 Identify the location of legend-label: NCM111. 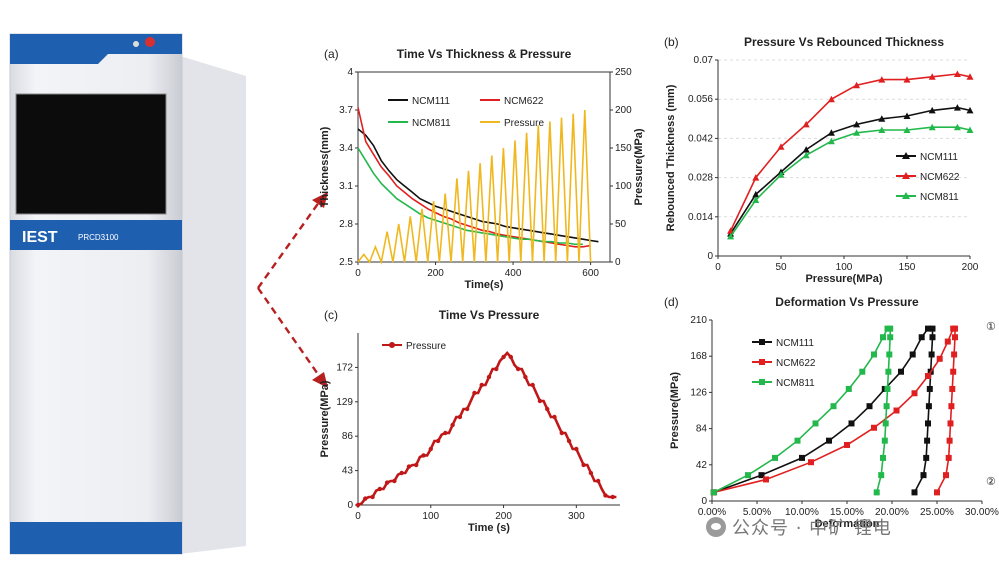
(939, 157).